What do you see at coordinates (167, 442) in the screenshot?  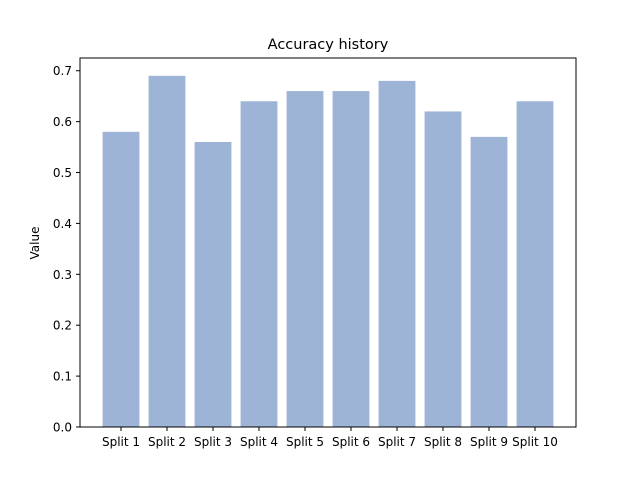 I see `x-tick-label: Split 2` at bounding box center [167, 442].